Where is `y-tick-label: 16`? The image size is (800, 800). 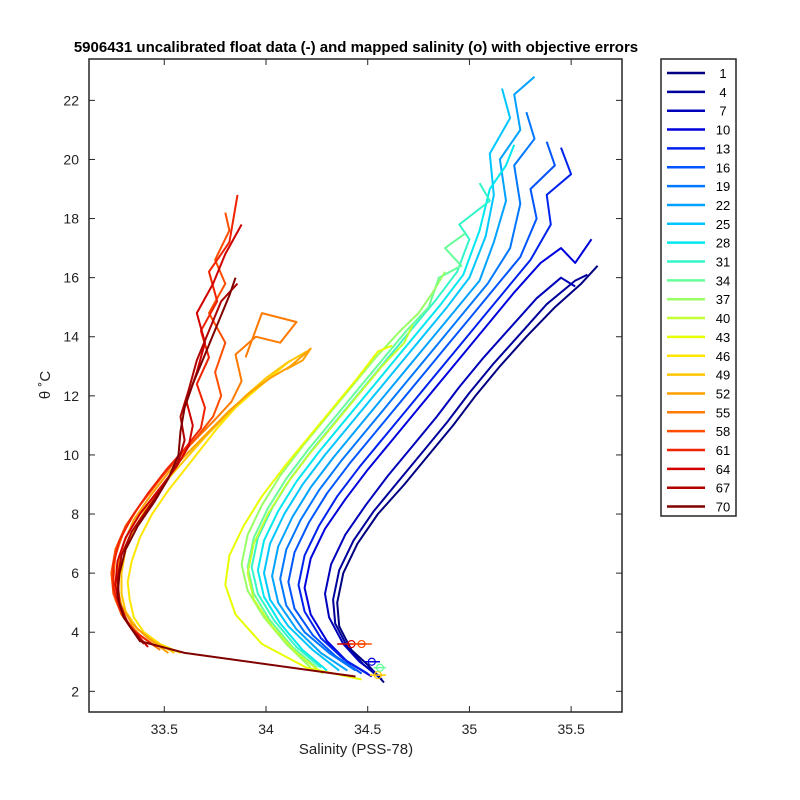 y-tick-label: 16 is located at coordinates (71, 278).